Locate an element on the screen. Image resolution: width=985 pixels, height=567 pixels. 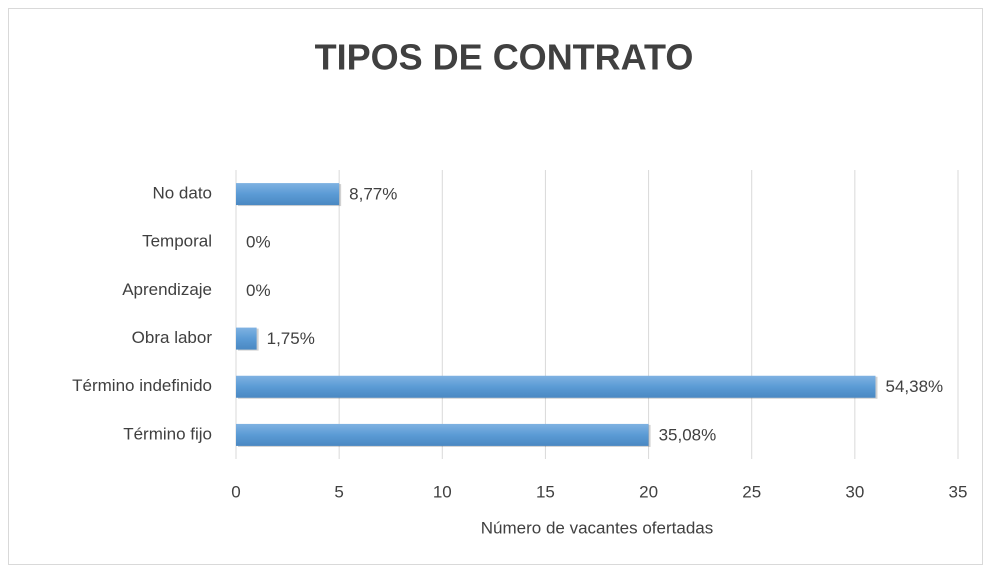
data-label: 35,08% is located at coordinates (688, 434).